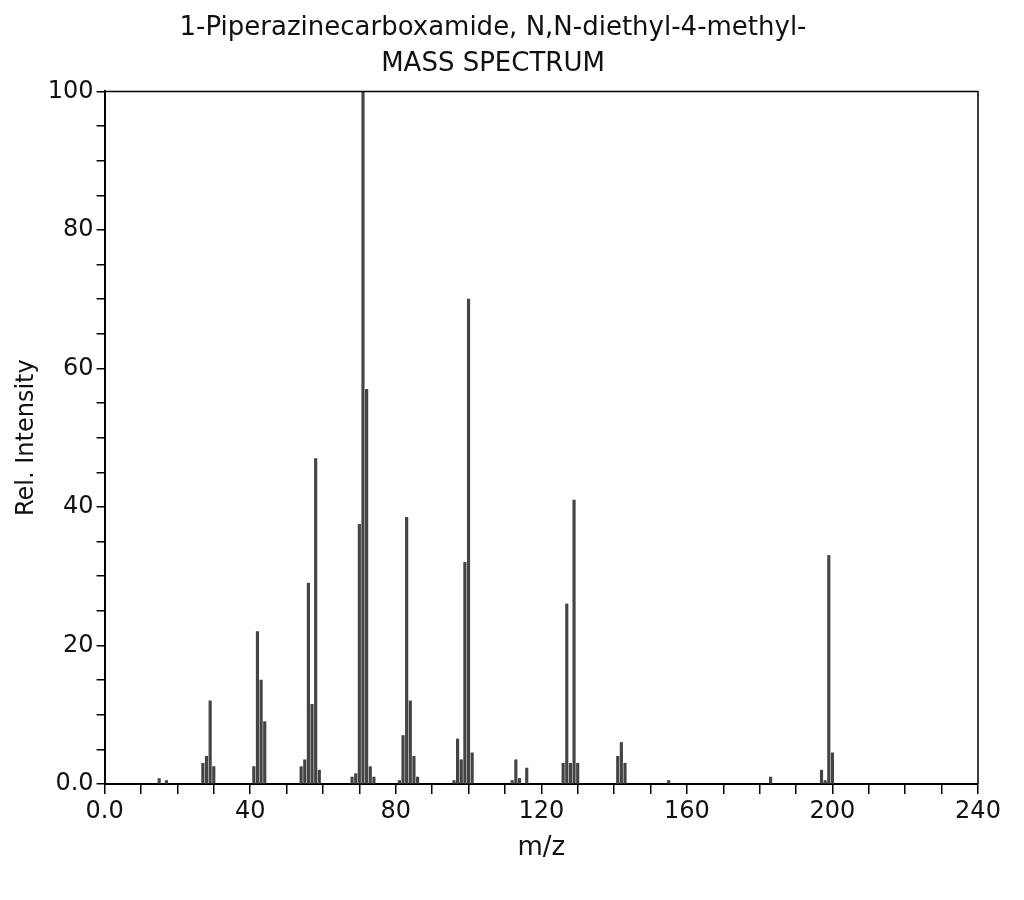 The height and width of the screenshot is (900, 1024). Describe the element at coordinates (541, 846) in the screenshot. I see `x-axis-title: m/z` at that location.